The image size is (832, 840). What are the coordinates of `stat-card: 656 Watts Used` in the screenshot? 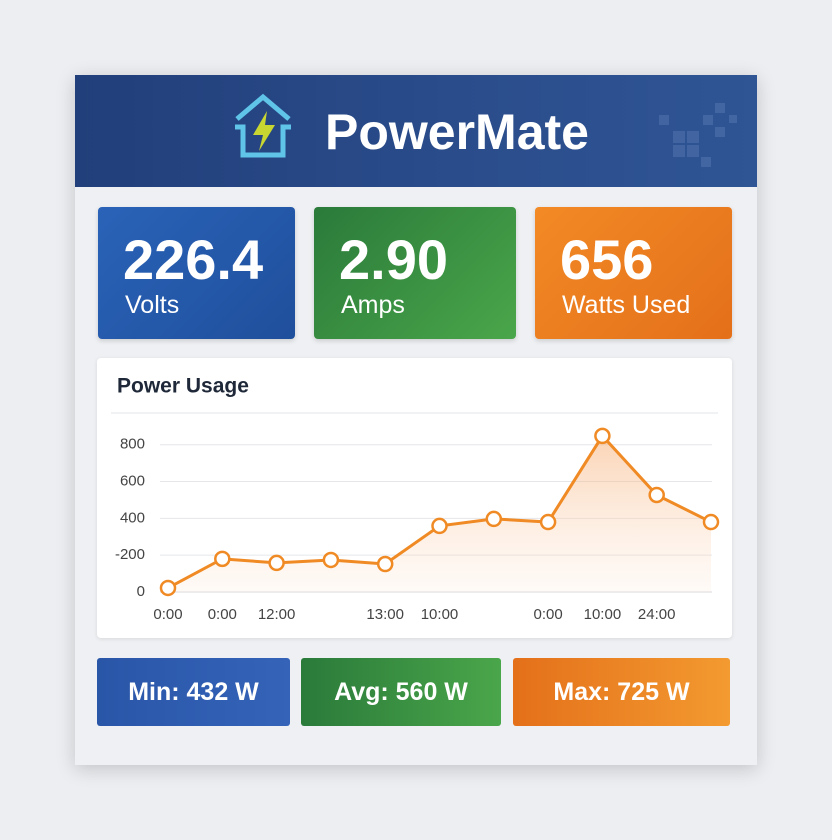 It's located at (633, 273).